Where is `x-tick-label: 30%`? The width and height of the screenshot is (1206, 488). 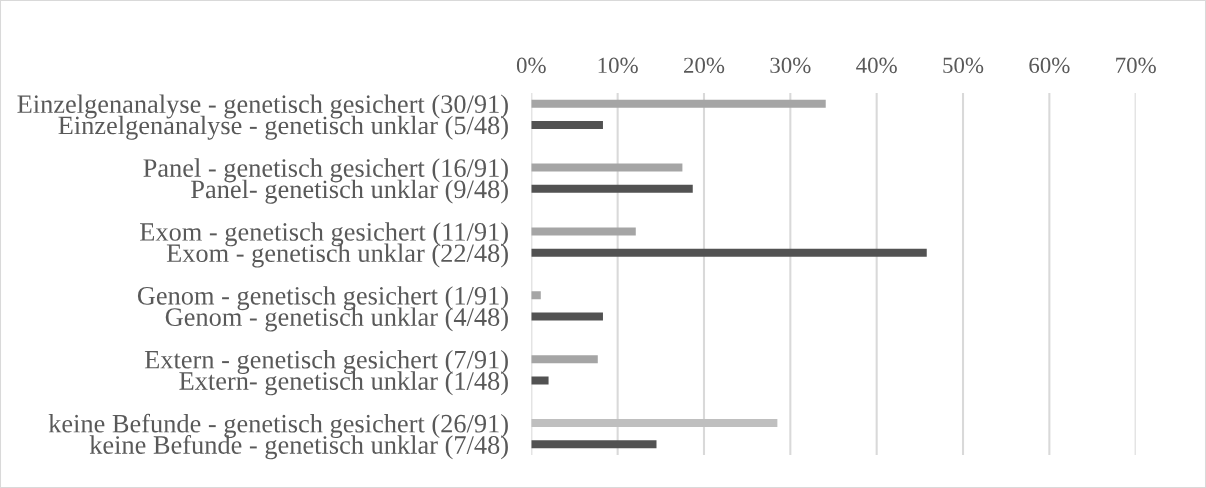 x-tick-label: 30% is located at coordinates (790, 65).